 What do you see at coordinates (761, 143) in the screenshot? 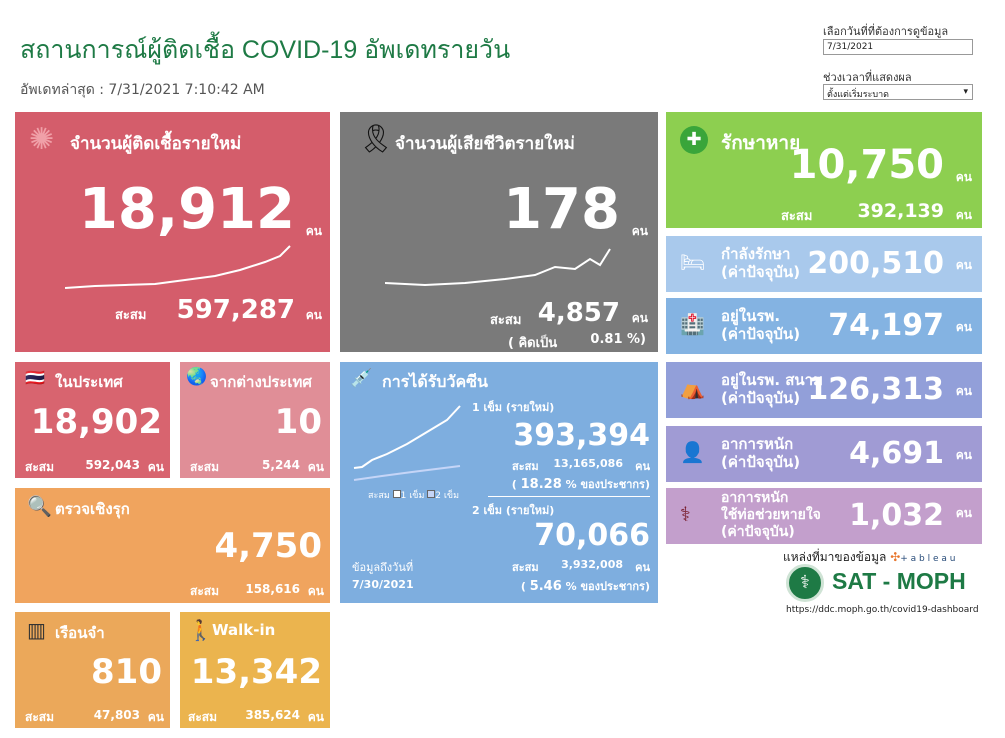
I see `panel-title: รักษาหาย` at bounding box center [761, 143].